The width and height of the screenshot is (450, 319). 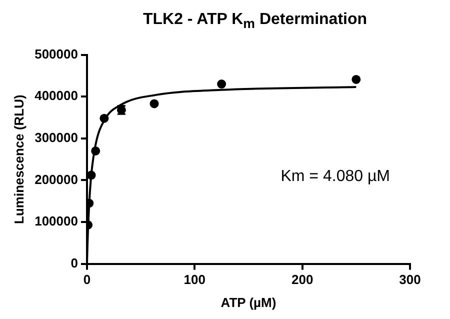 What do you see at coordinates (74, 262) in the screenshot?
I see `y-tick-label: 0` at bounding box center [74, 262].